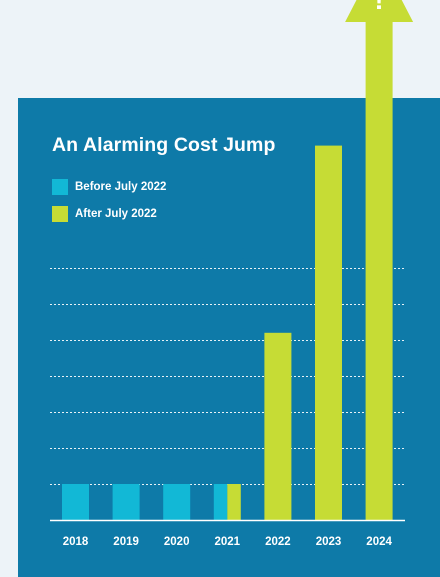 Image resolution: width=440 pixels, height=577 pixels. Describe the element at coordinates (328, 332) in the screenshot. I see `bar-2023` at that location.